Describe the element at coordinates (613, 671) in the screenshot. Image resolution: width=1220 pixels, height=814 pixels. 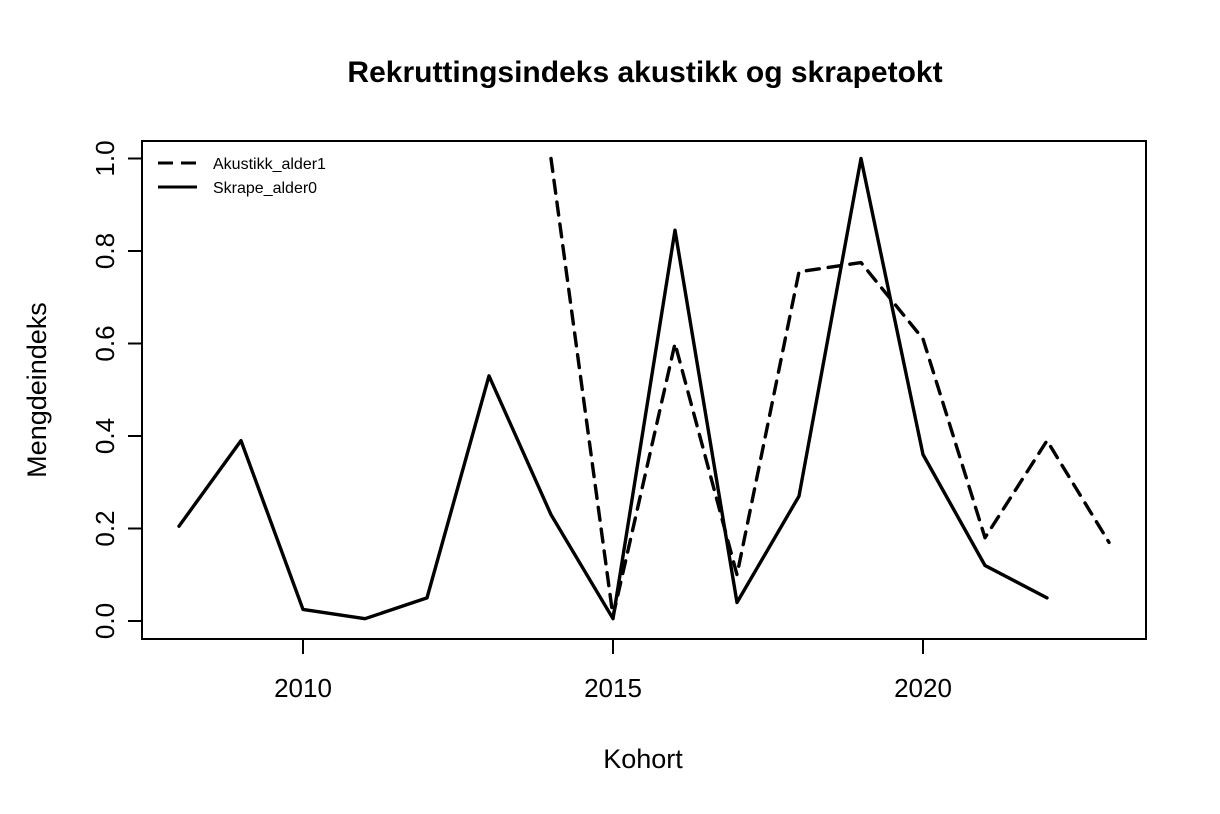
I see `x-axis: 2010 2015 2020` at that location.